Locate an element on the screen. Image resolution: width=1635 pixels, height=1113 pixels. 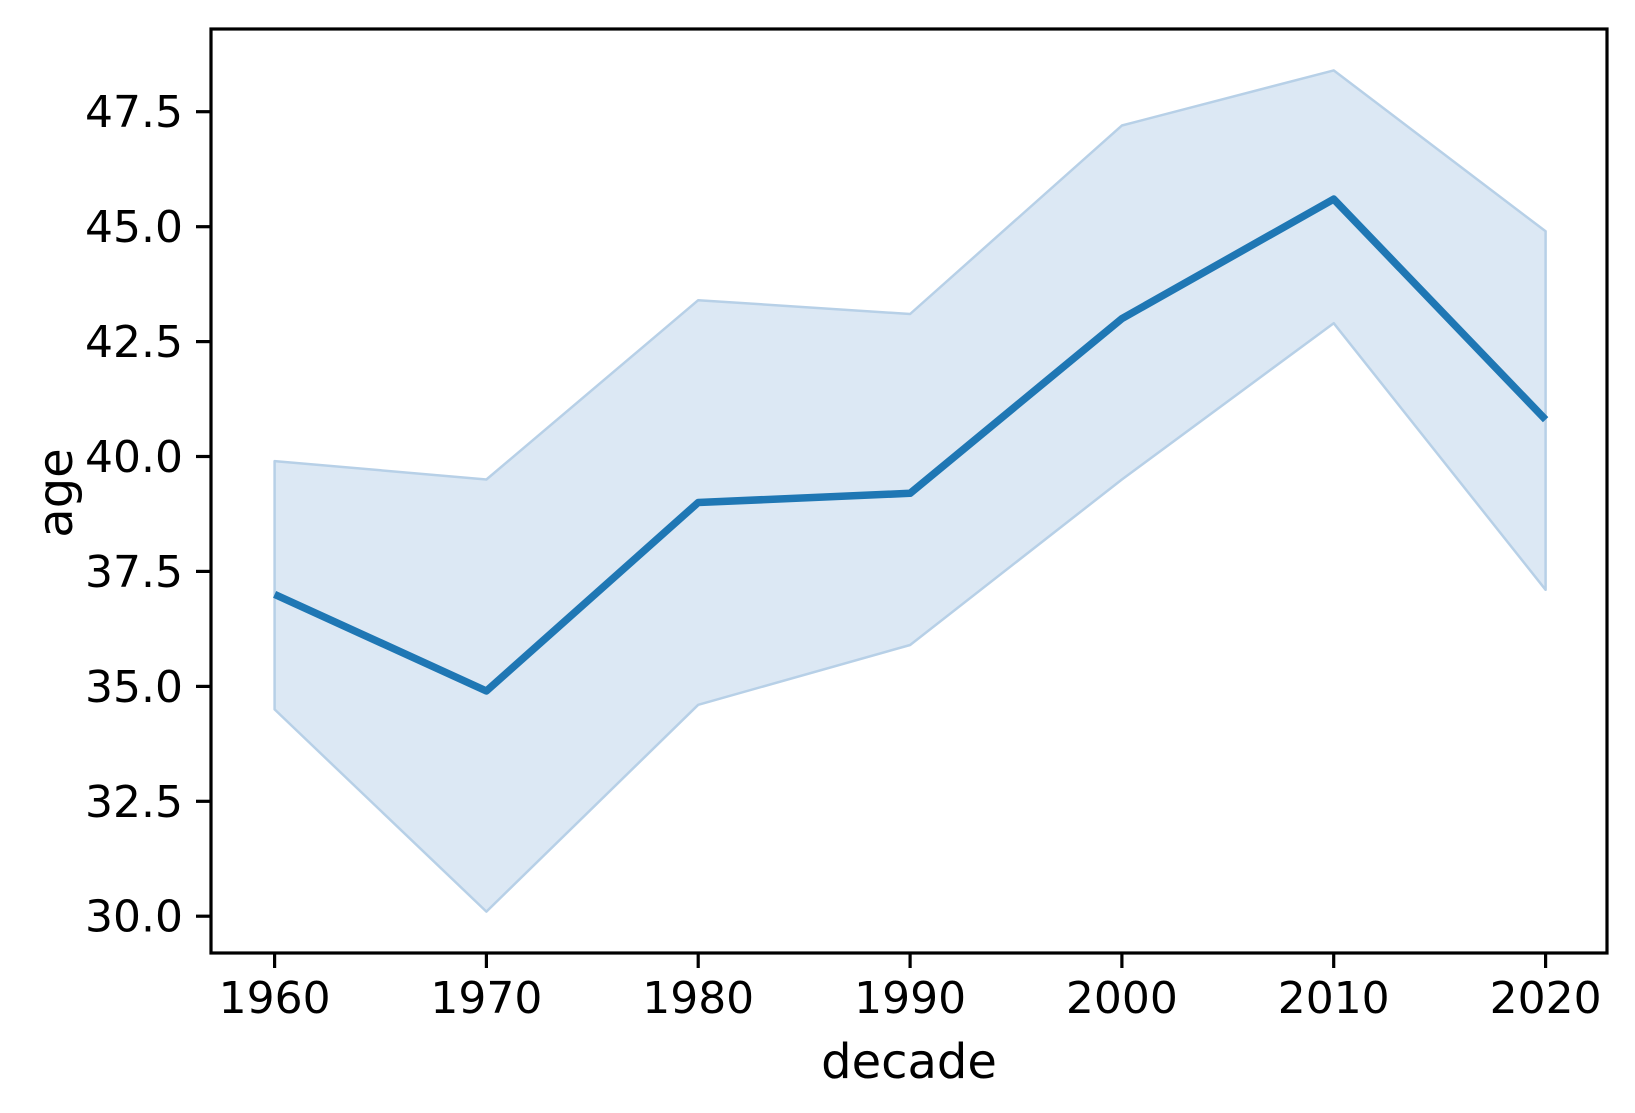
x-tick-label: 2000 is located at coordinates (1122, 998).